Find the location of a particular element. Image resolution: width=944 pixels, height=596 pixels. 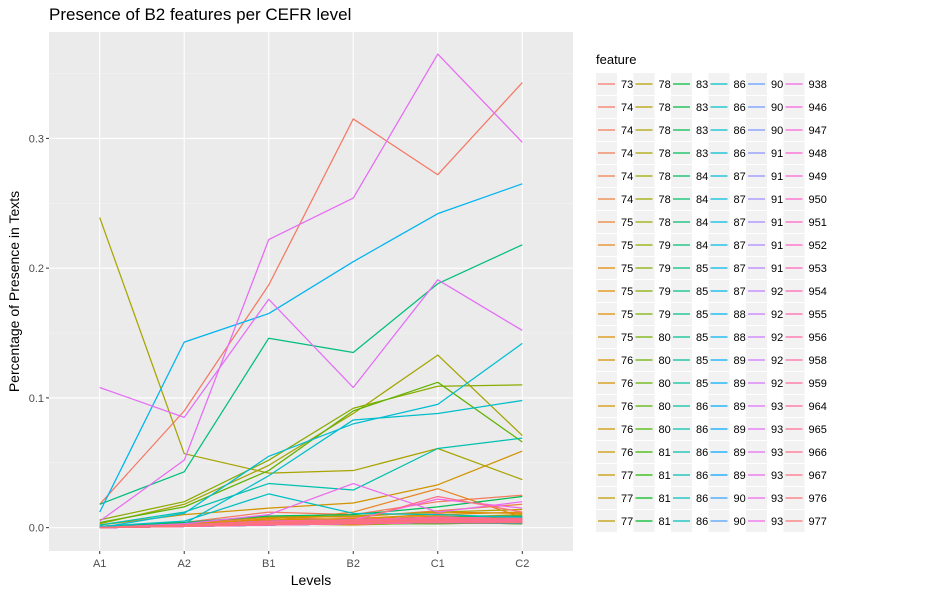

legend-label: 948 is located at coordinates (818, 154).